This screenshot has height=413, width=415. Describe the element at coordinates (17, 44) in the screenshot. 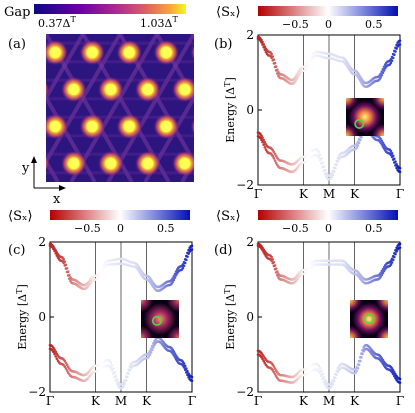

I see `panel-a-label: (a)` at that location.